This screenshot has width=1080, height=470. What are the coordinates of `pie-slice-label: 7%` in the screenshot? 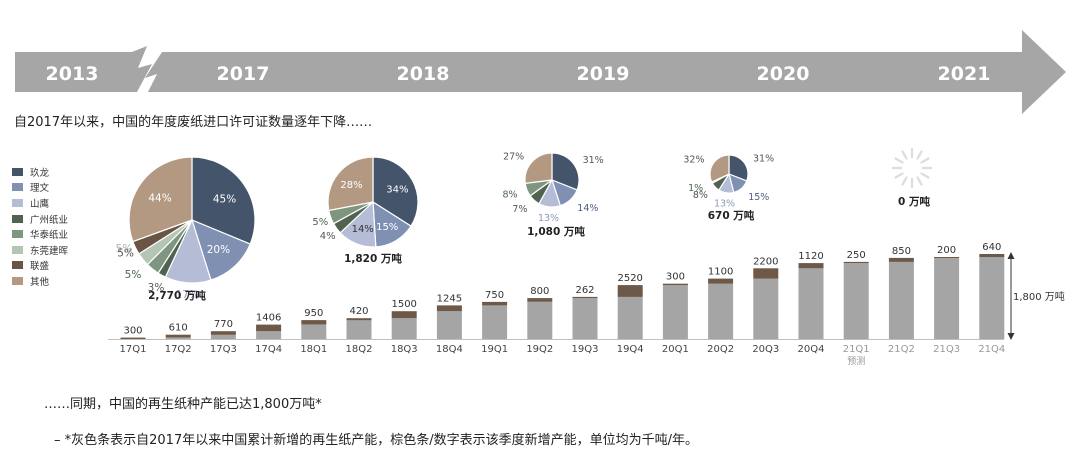 It's located at (519, 209).